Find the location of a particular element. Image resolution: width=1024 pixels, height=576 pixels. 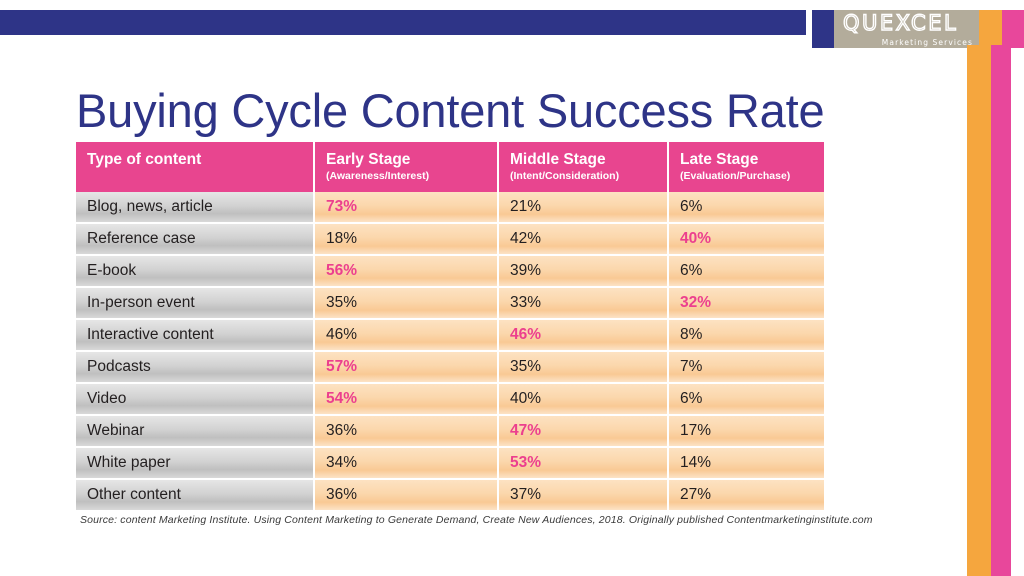

cell-middle-stage: 37% is located at coordinates (584, 495).